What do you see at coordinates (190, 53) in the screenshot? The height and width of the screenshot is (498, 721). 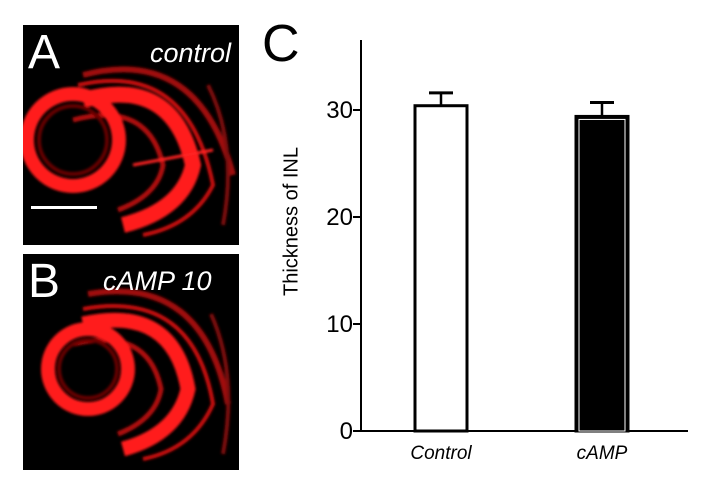 I see `panel-a-condition: control` at bounding box center [190, 53].